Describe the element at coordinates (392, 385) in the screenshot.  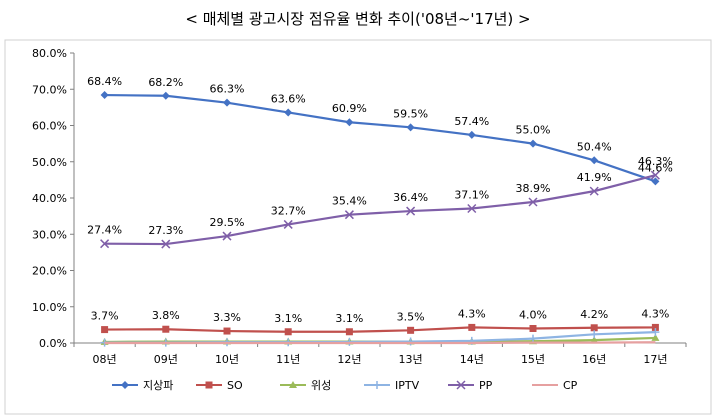
I see `legend-item: IPTV` at that location.